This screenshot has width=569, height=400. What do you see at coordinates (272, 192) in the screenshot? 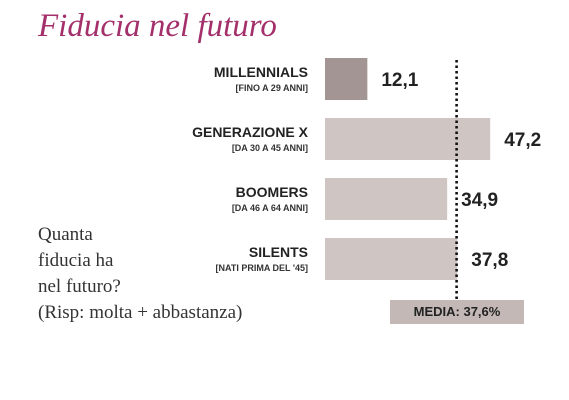
I see `category-label: BOOMERS` at bounding box center [272, 192].